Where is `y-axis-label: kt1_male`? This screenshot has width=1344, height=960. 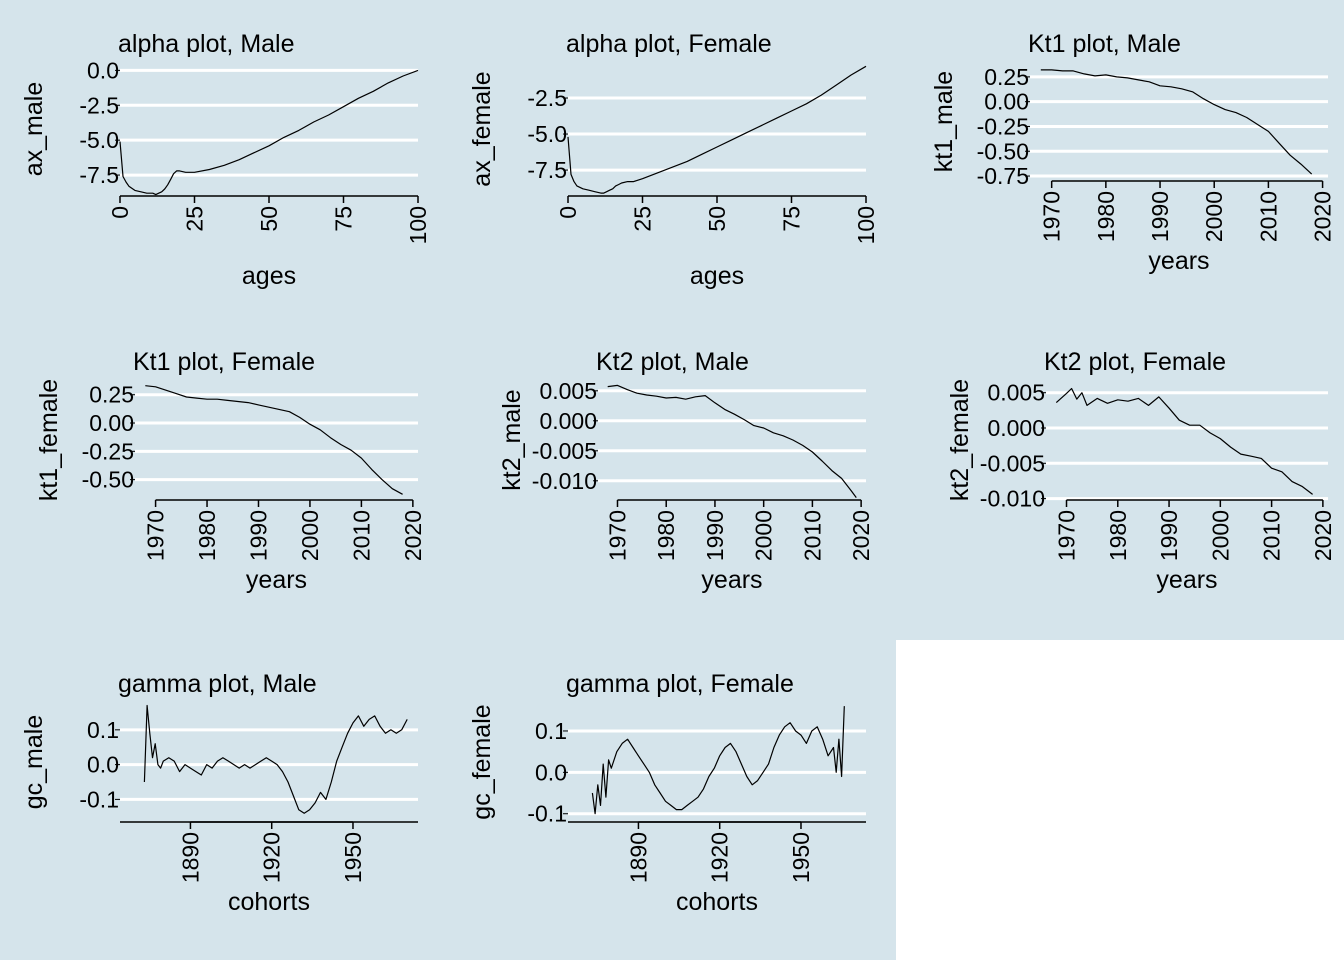
y-axis-label: kt1_male is located at coordinates (944, 121).